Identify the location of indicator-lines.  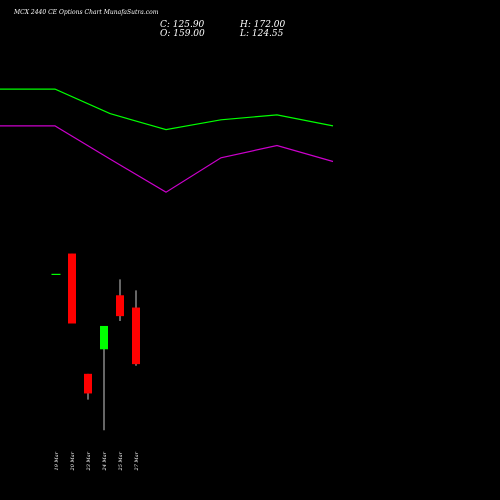
(167, 140).